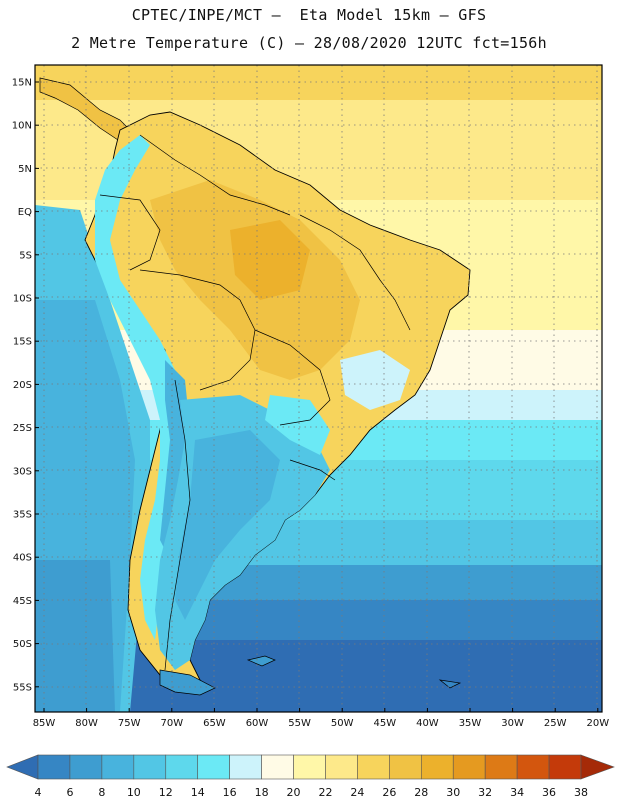 The width and height of the screenshot is (618, 800). I want to click on lat-tick-label: 50S, so click(22, 644).